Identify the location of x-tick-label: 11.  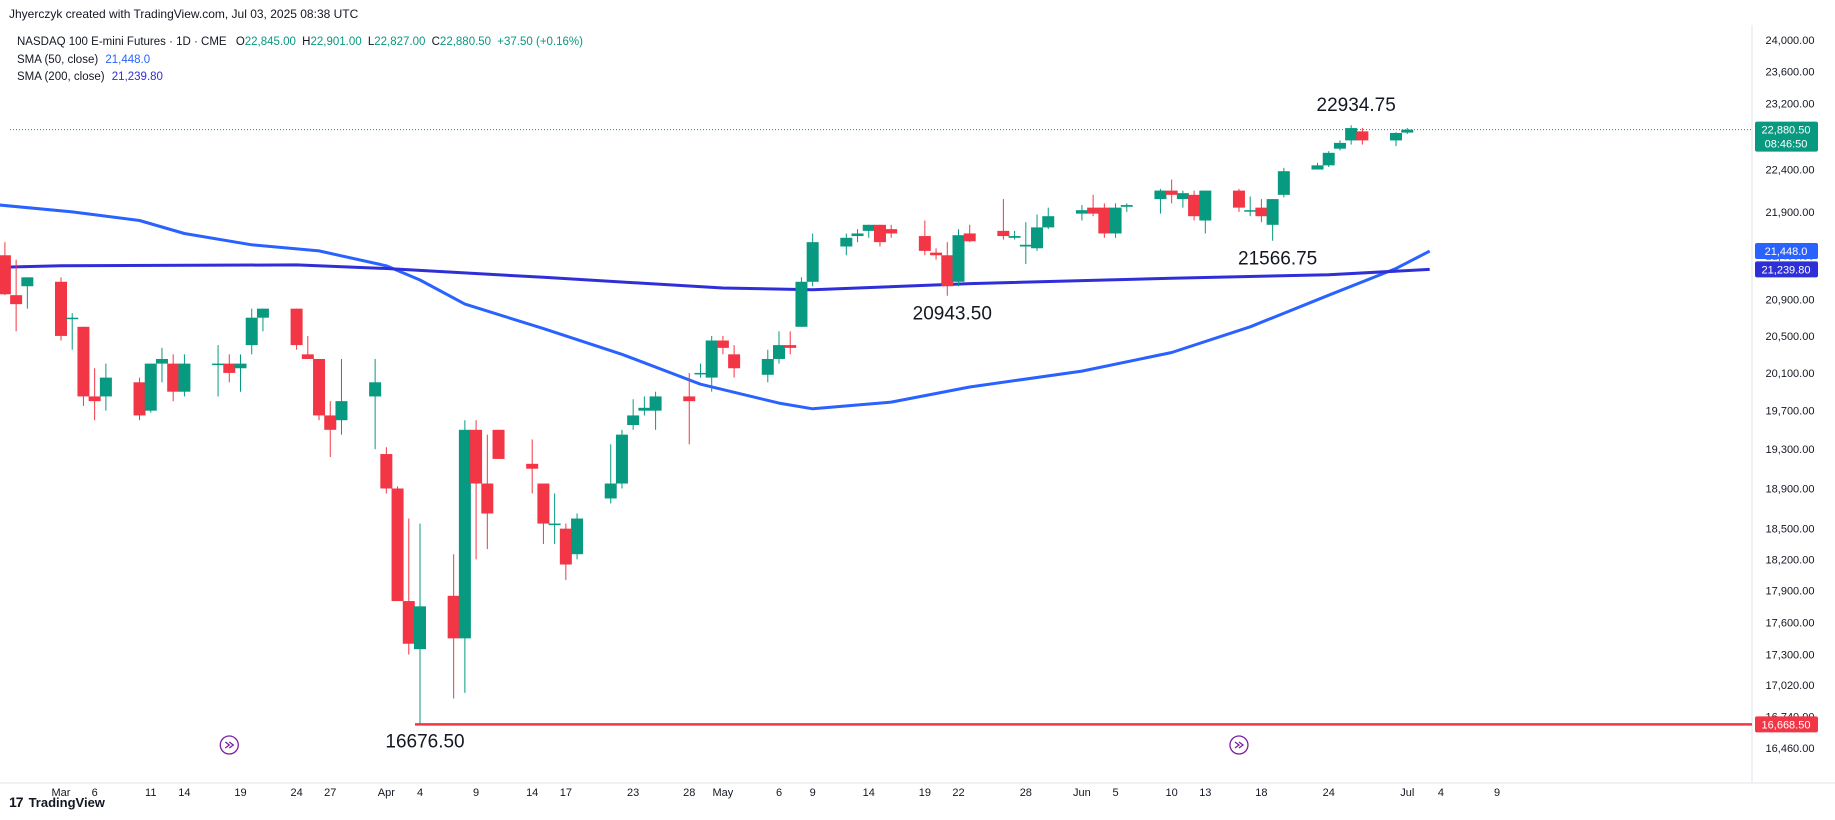
(150, 793).